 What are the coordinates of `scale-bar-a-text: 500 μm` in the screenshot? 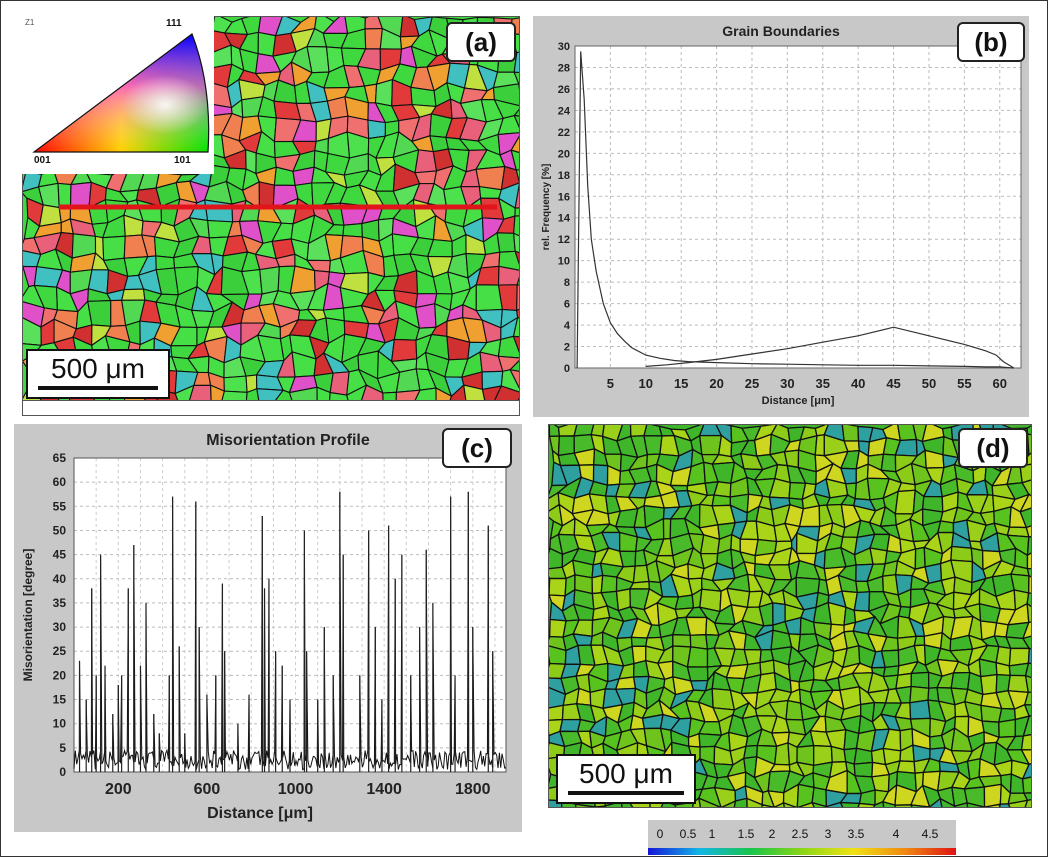 It's located at (98, 368).